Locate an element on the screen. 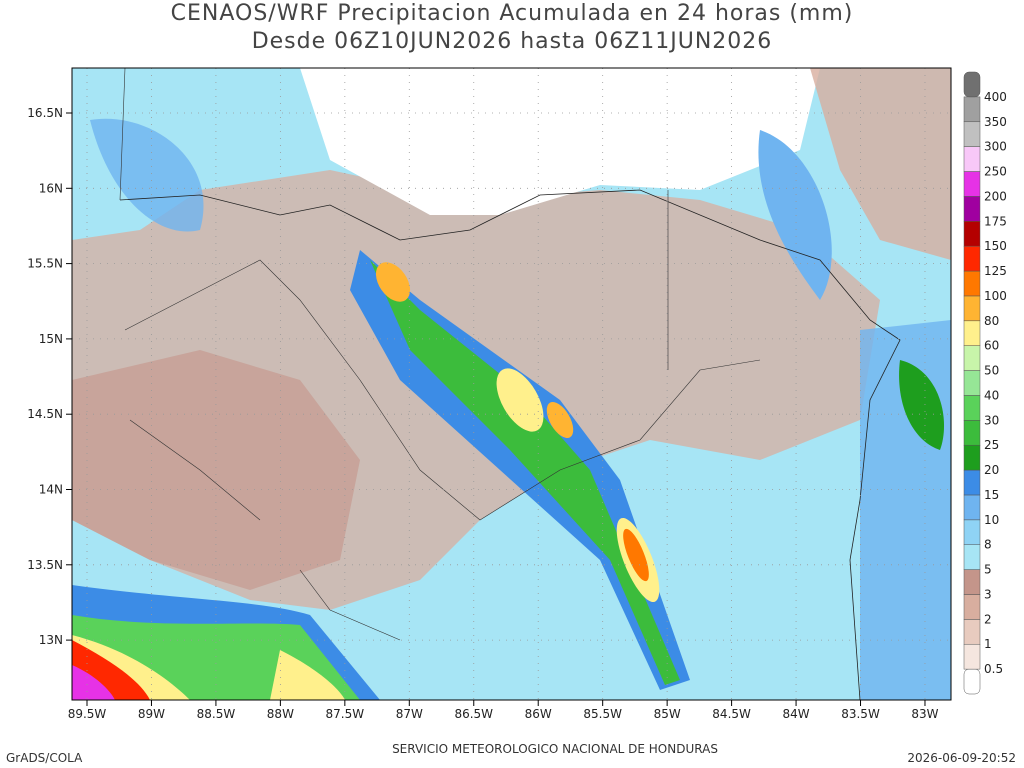 This screenshot has width=1024, height=768. colorbar-label: 175 is located at coordinates (995, 221).